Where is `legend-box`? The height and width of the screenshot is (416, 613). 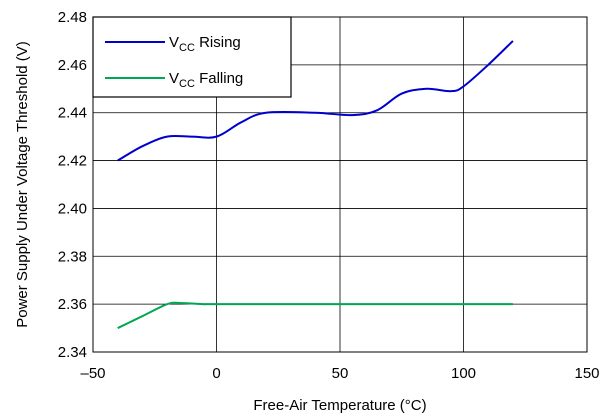 legend-box is located at coordinates (192, 57).